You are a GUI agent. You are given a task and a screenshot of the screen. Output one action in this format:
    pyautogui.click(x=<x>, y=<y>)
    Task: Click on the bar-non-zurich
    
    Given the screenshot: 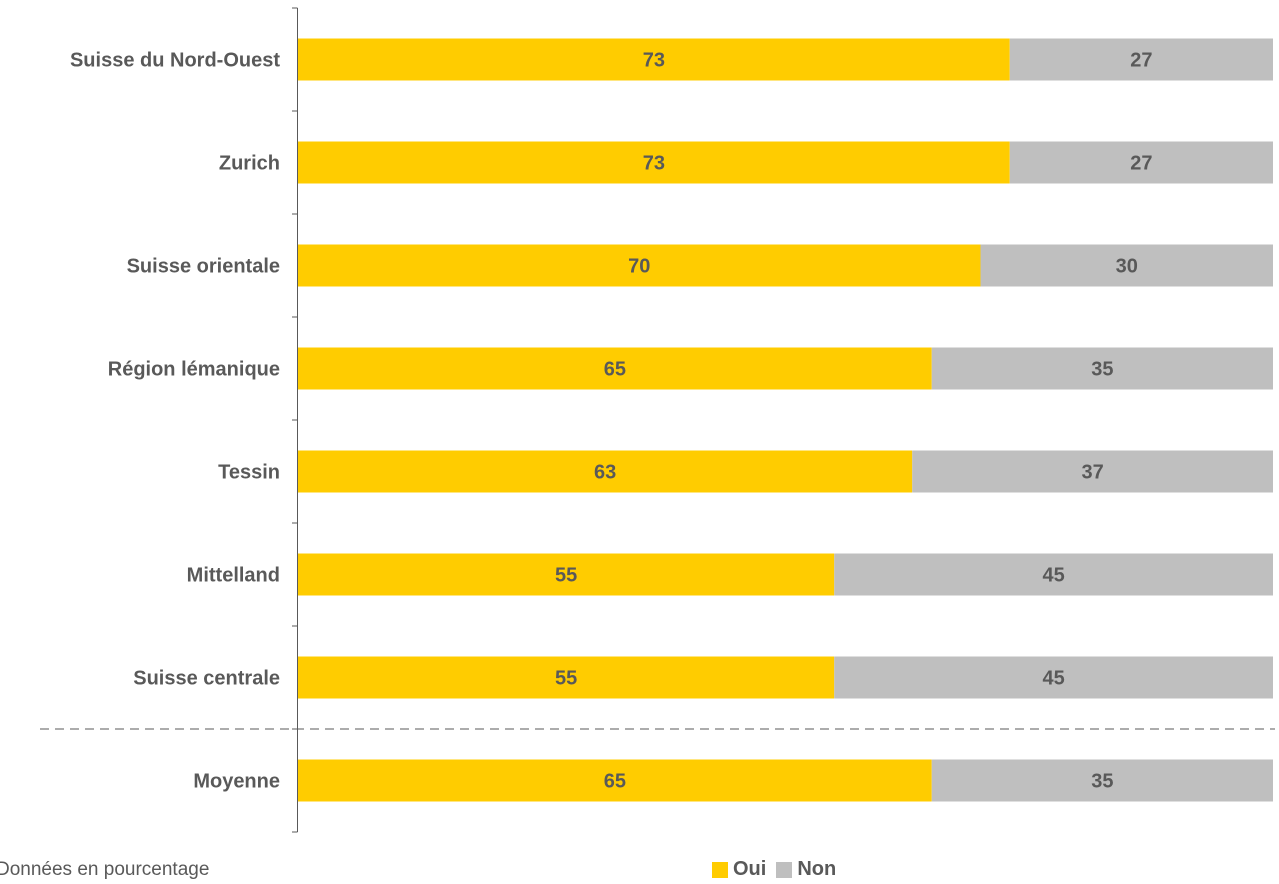 What is the action you would take?
    pyautogui.click(x=1141, y=162)
    